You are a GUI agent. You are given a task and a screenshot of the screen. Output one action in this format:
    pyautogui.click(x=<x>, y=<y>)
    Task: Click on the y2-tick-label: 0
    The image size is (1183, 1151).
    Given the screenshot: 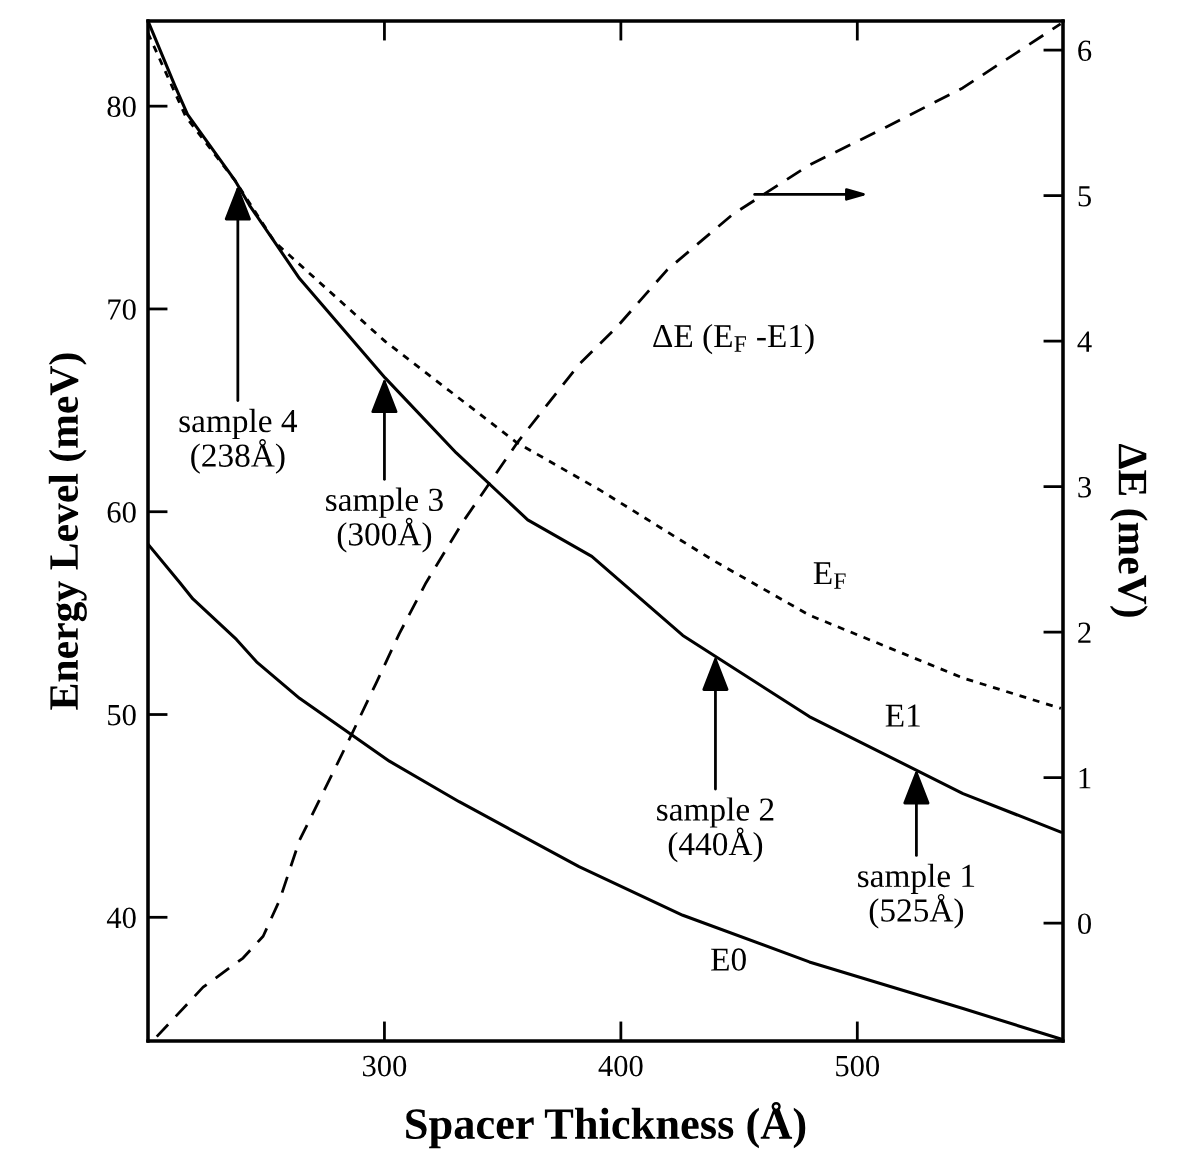 What is the action you would take?
    pyautogui.click(x=1084, y=924)
    